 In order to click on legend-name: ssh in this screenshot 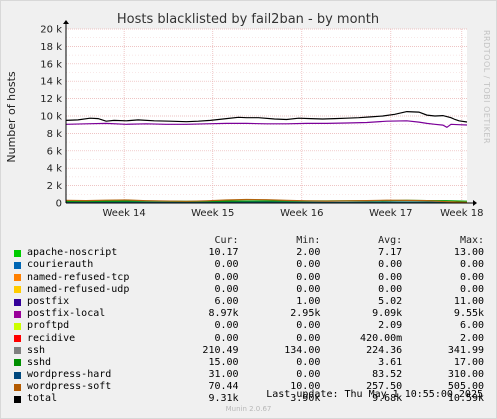, I will do `click(36, 350)`.